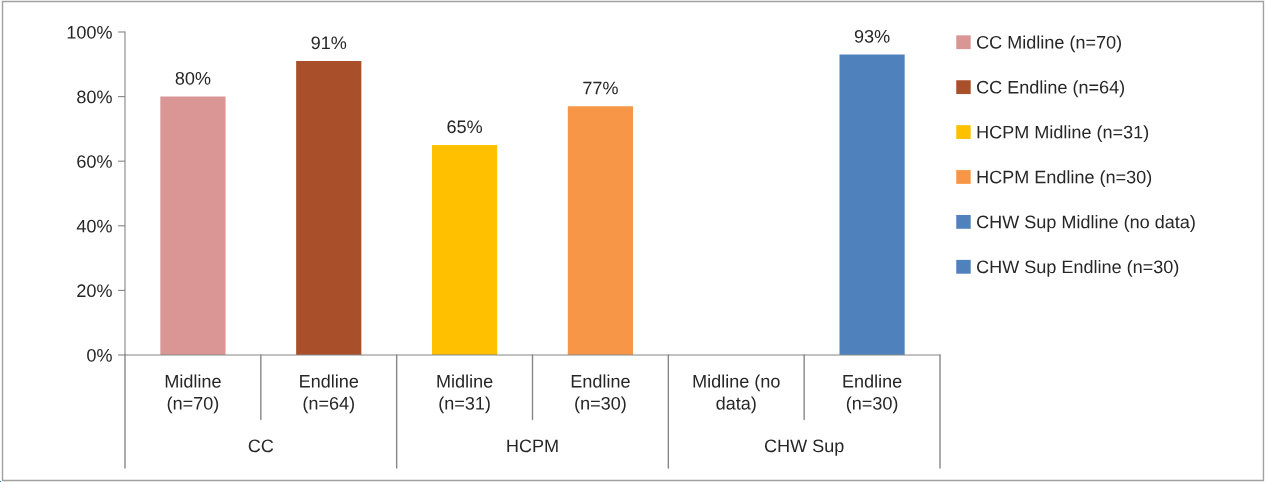  I want to click on y-tick-label: 40%, so click(94, 226).